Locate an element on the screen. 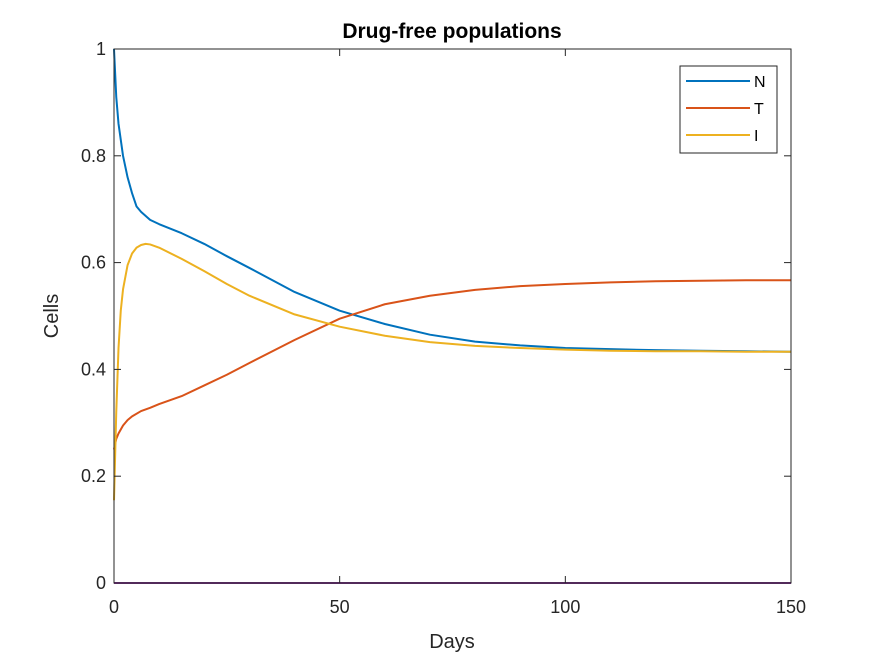 This screenshot has width=875, height=656. y-tick-label: 1 is located at coordinates (101, 49).